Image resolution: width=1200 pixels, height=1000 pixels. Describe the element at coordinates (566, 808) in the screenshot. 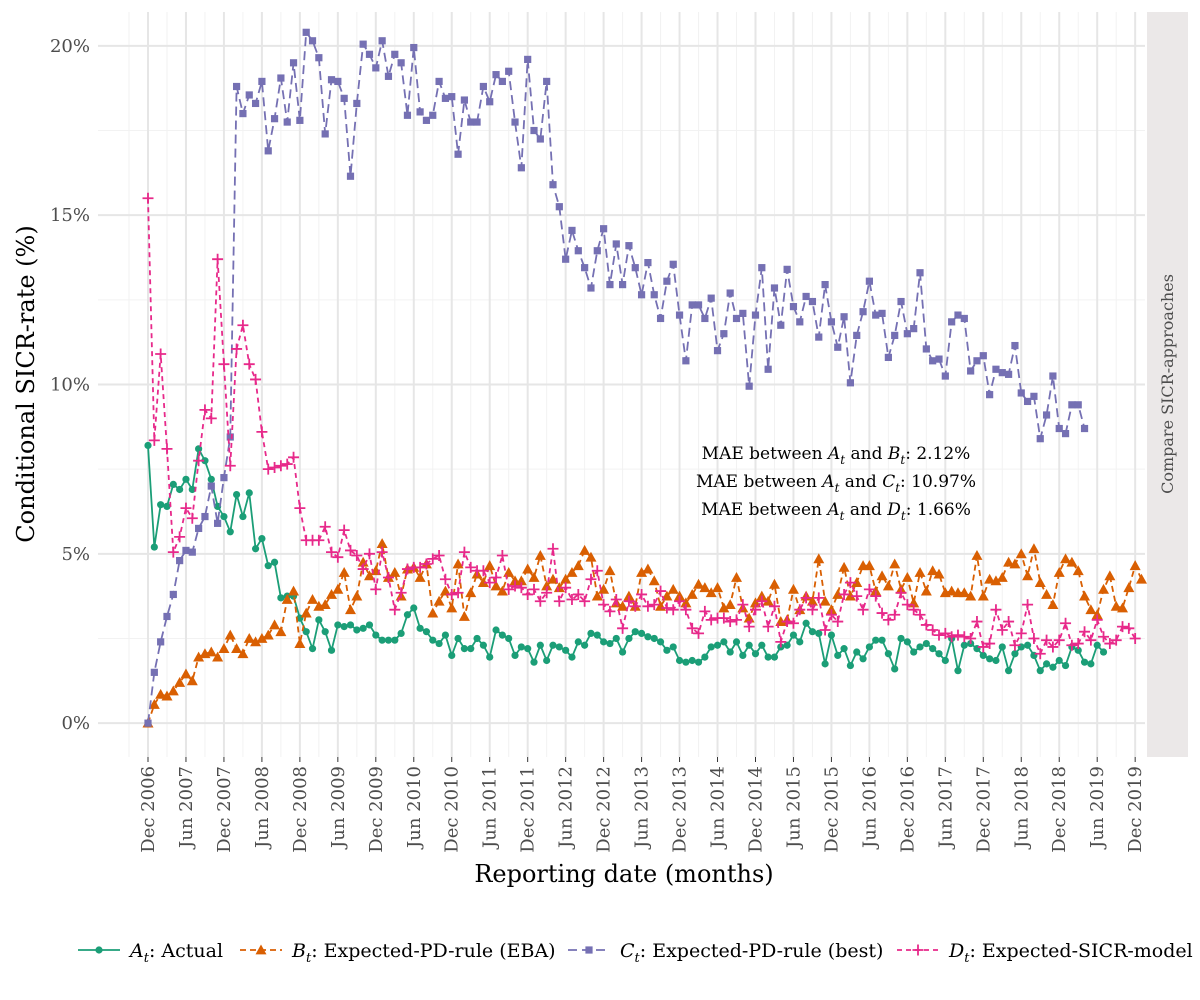

I see `x-tick-label: Jun 2012` at that location.